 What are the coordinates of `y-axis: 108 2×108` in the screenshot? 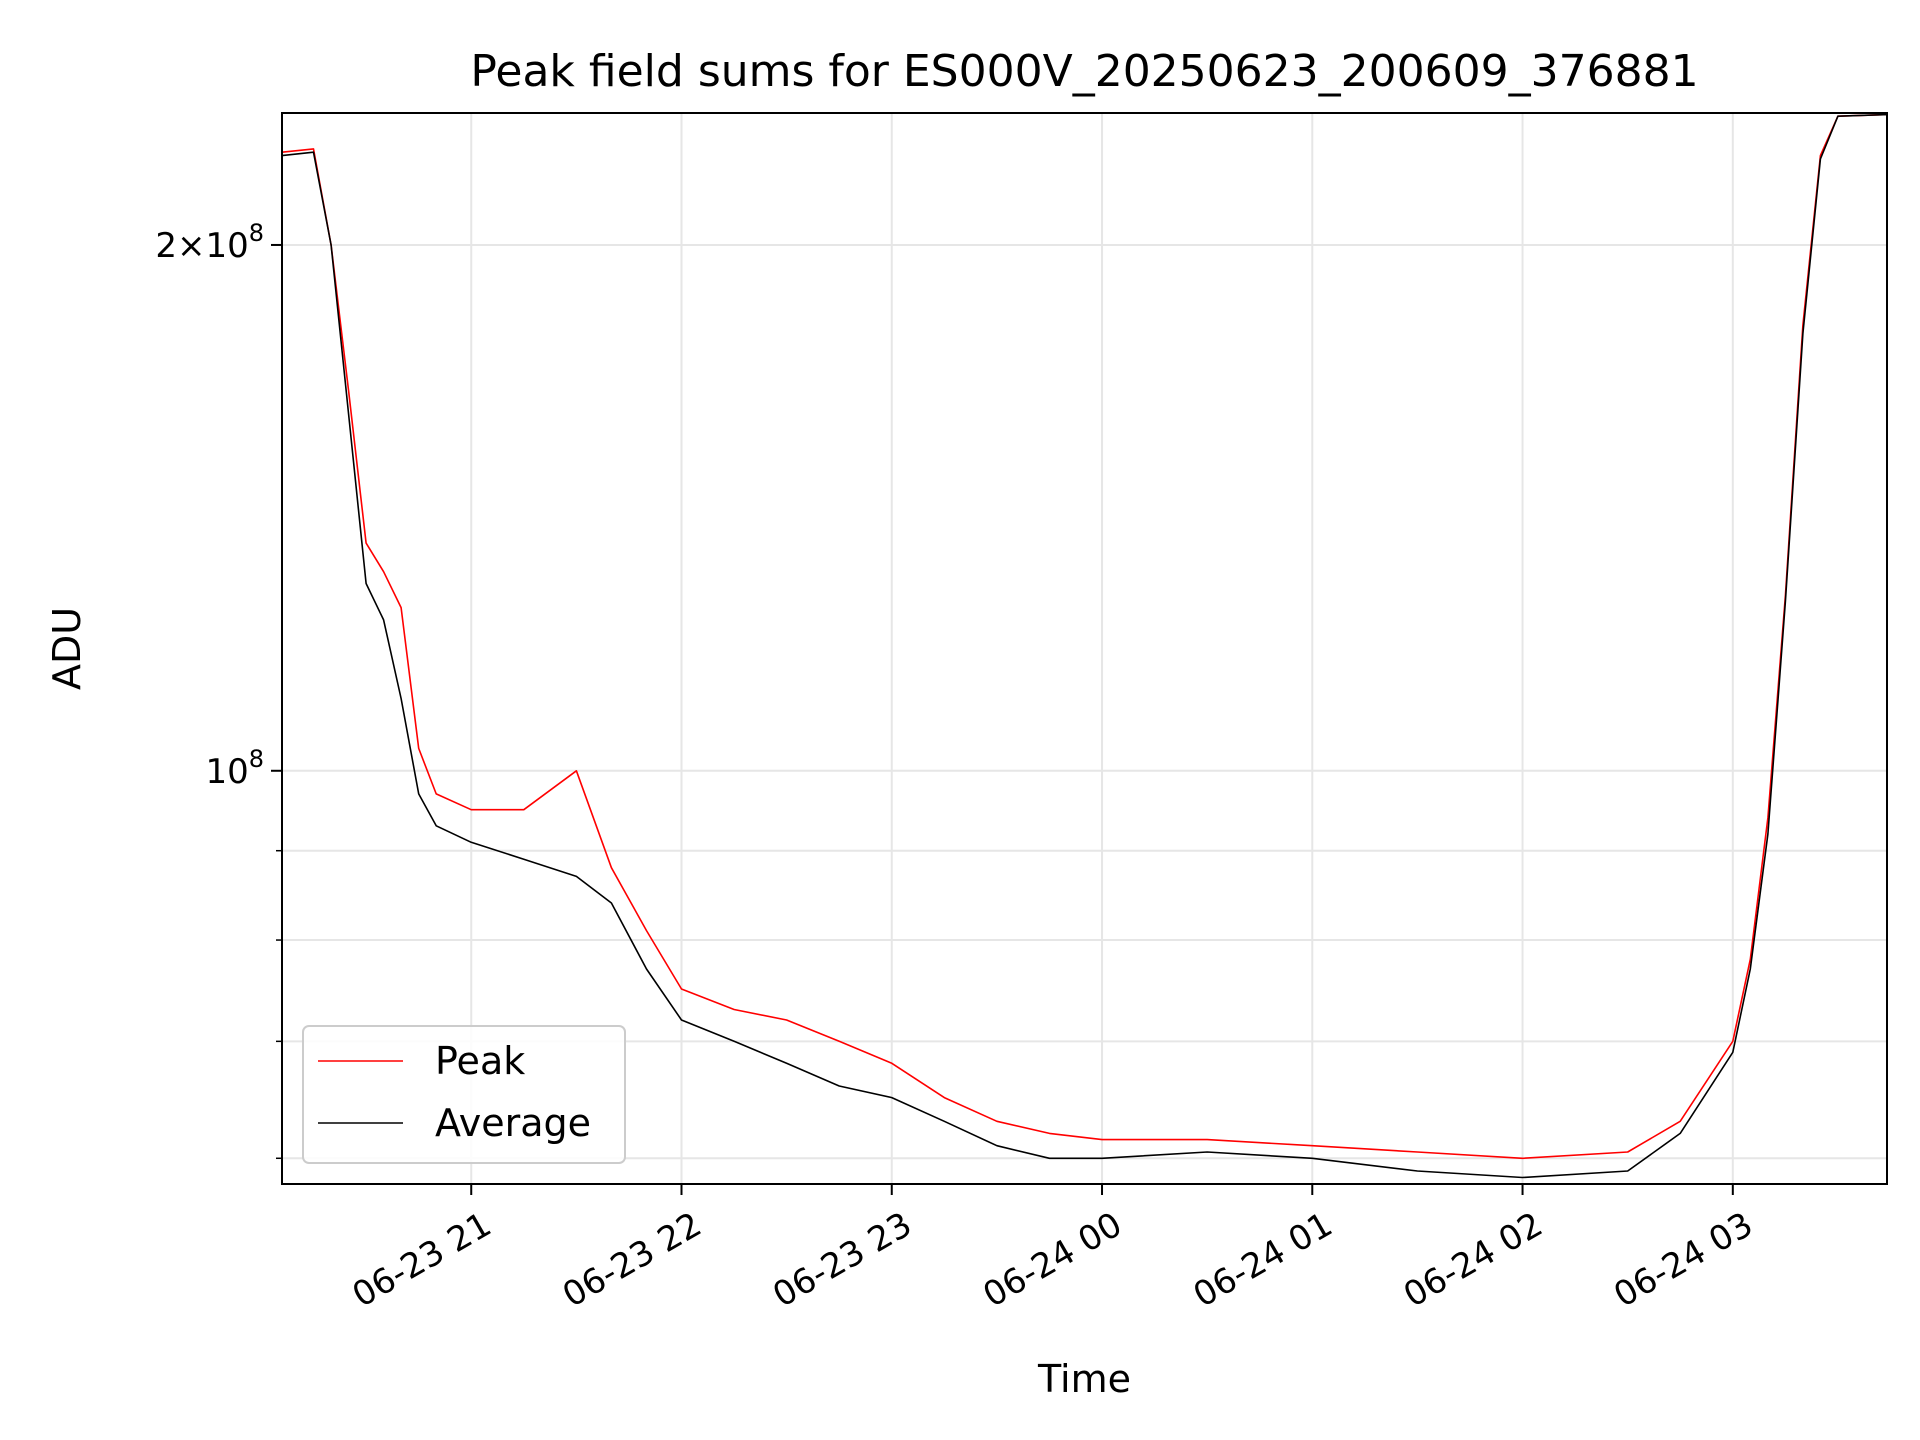 It's located at (218, 689).